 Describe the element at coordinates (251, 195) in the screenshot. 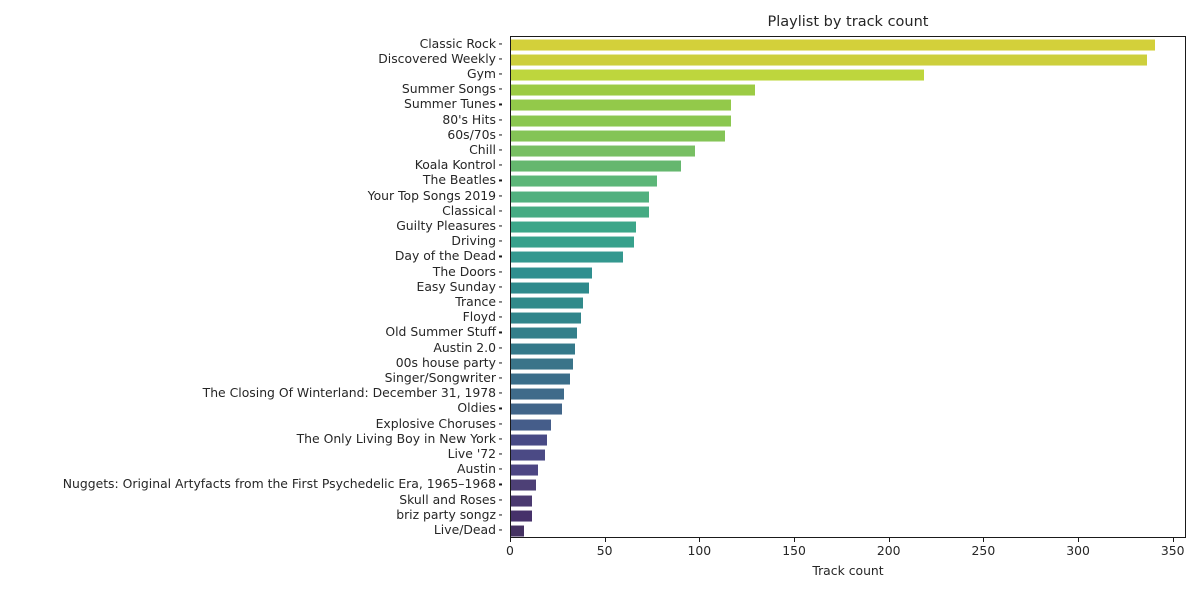

I see `y-tick-row: Your Top Songs 2019` at that location.